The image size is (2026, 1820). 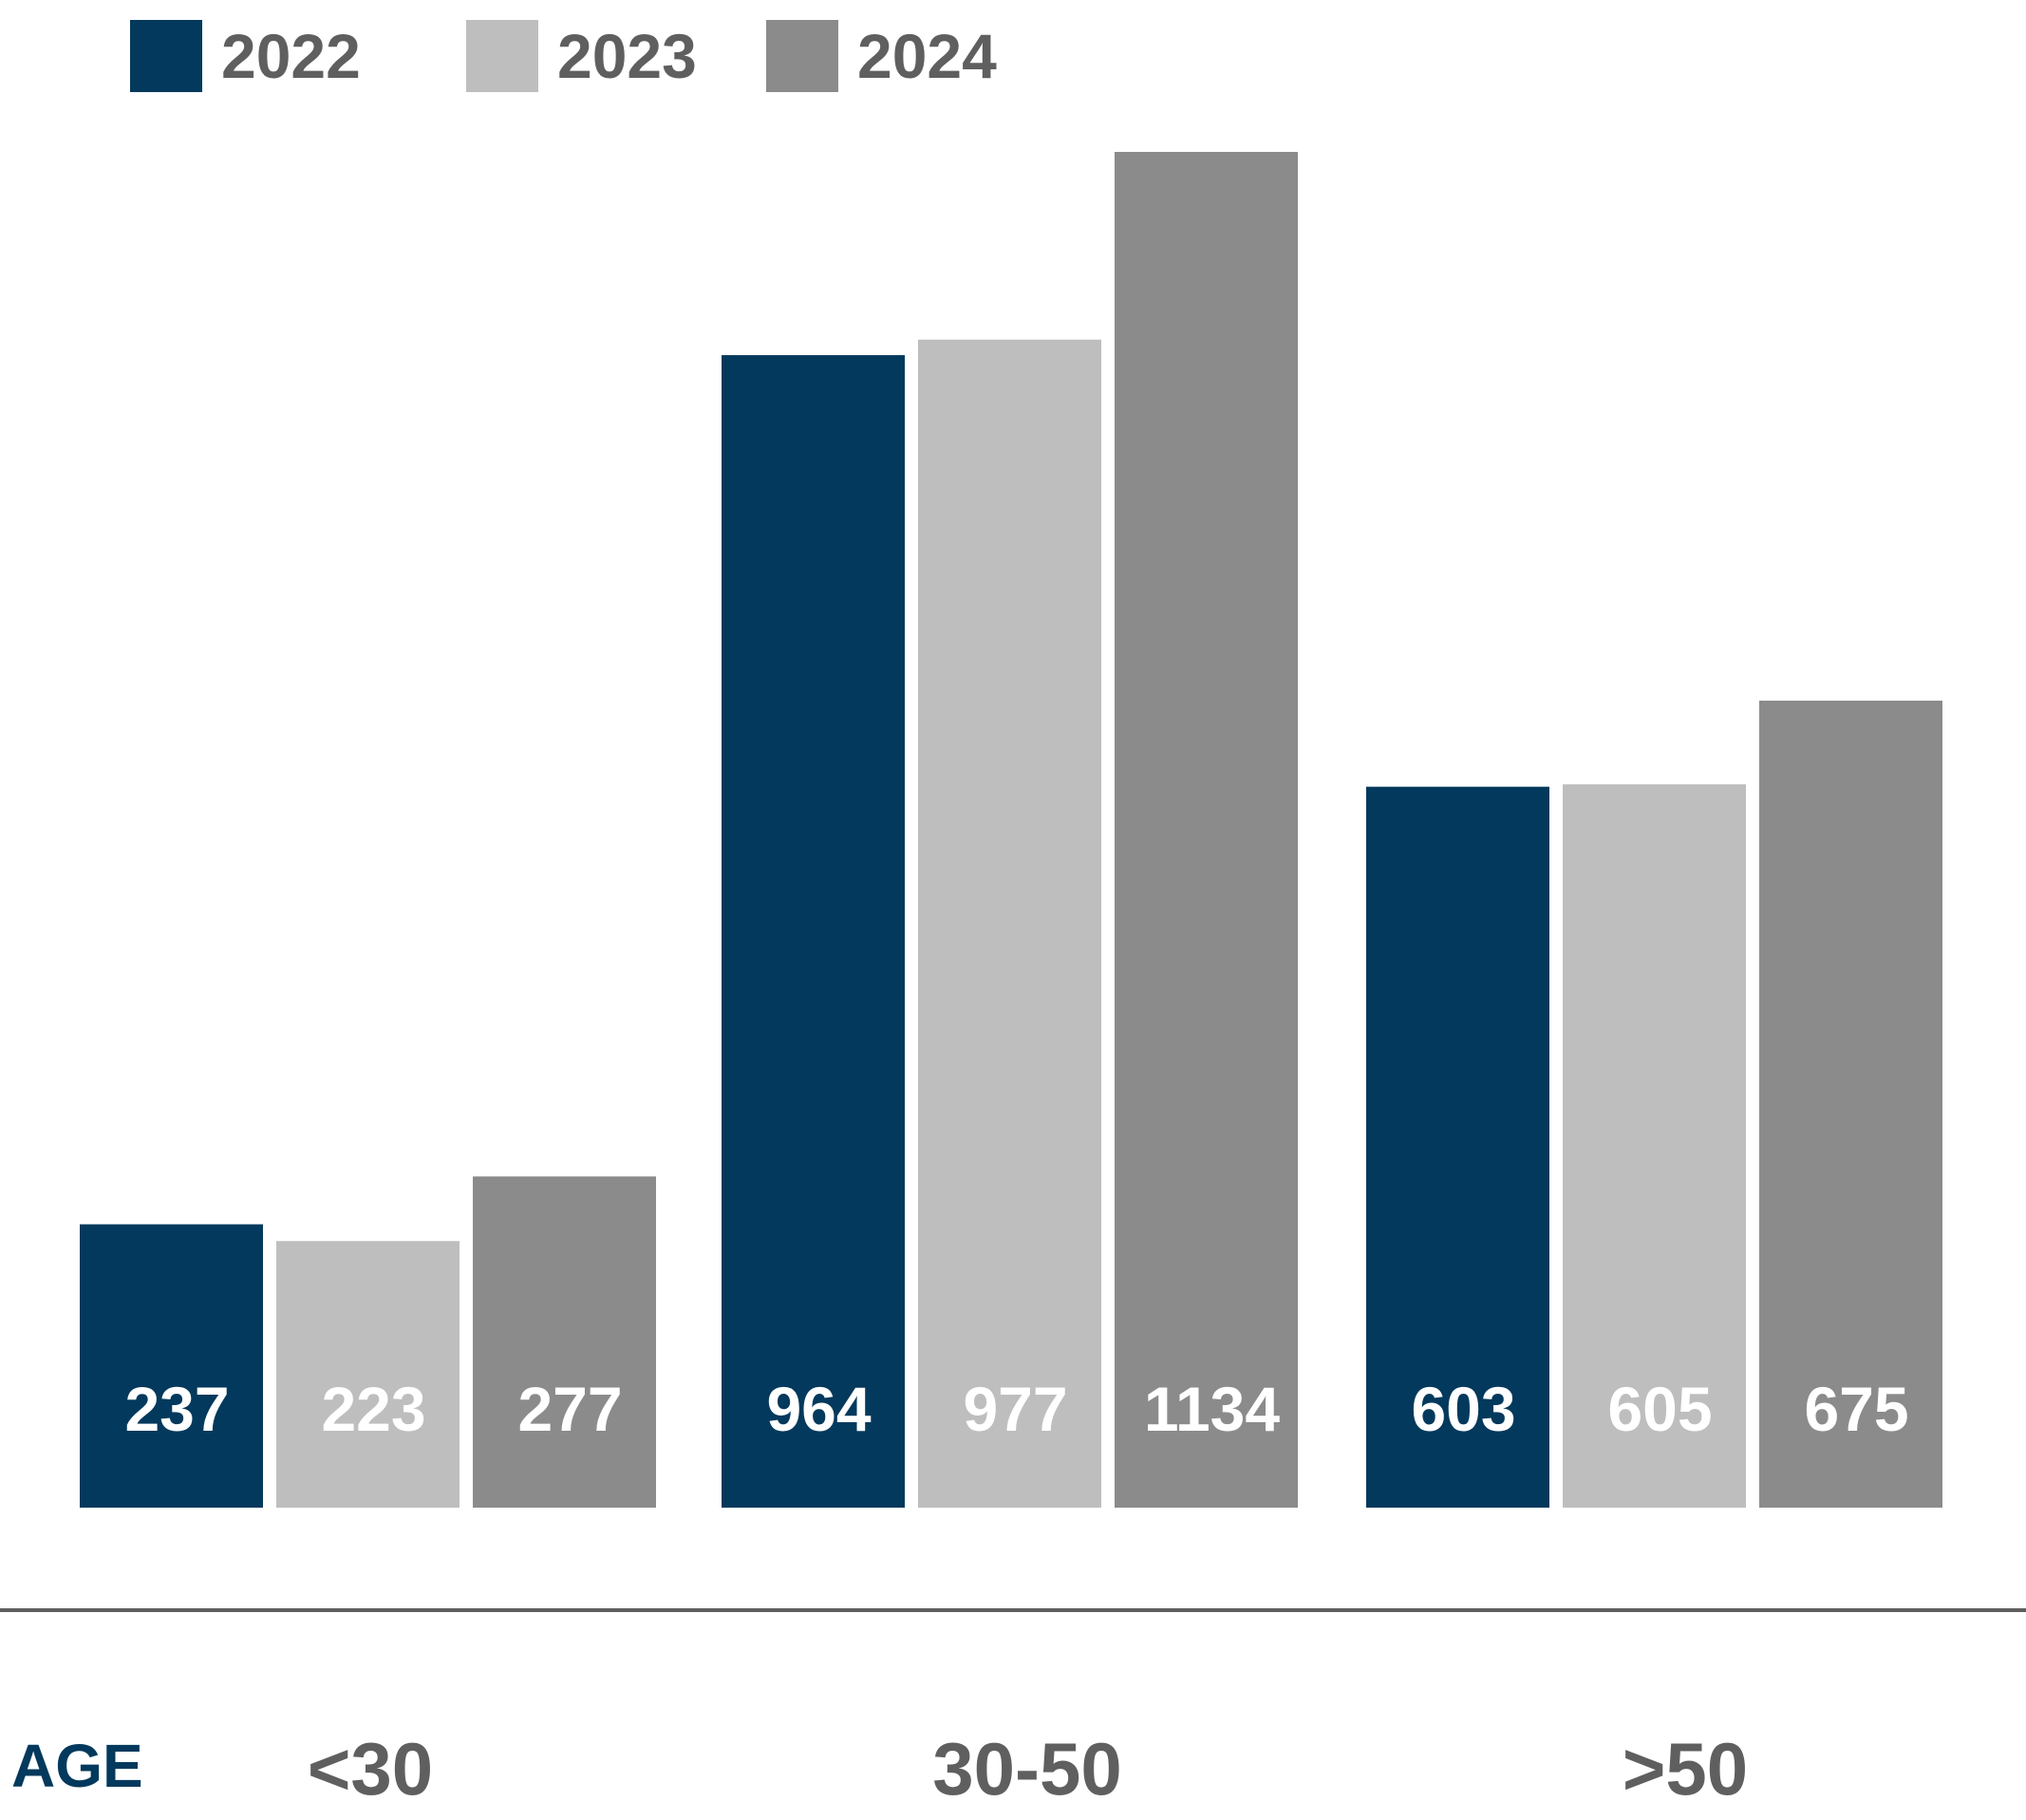 I want to click on data-label-2023-1: 977, so click(x=1015, y=1409).